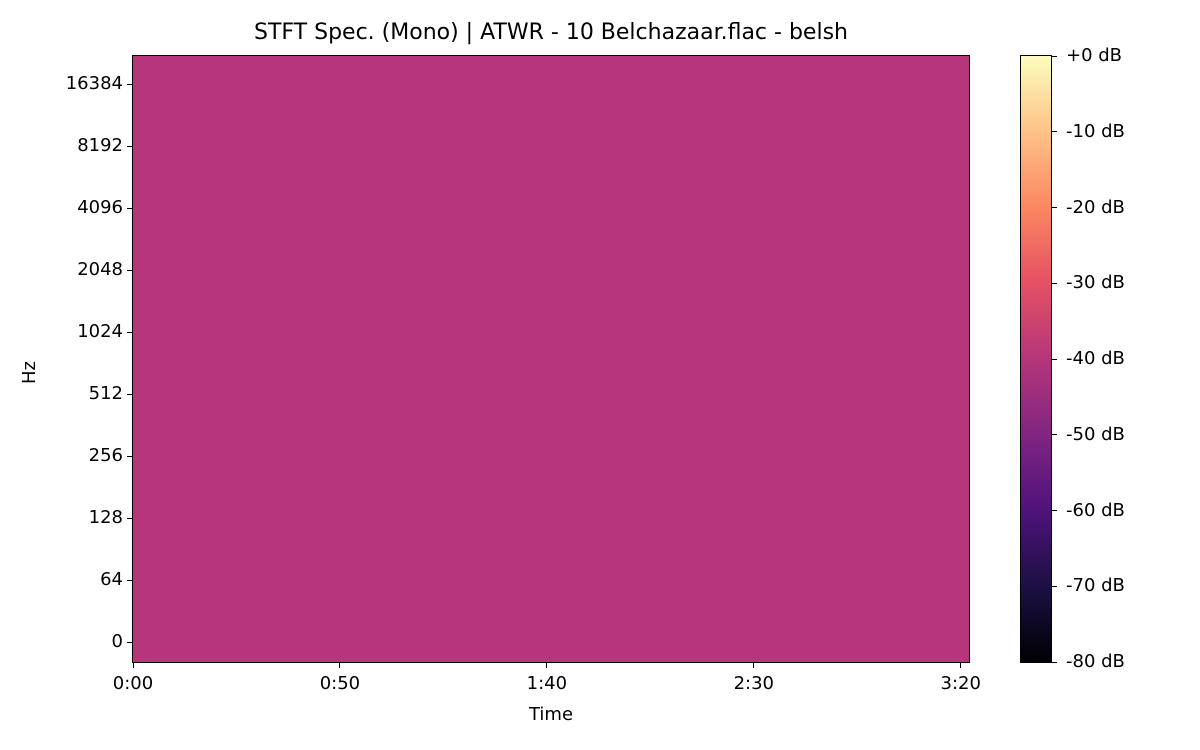 This screenshot has height=750, width=1200. What do you see at coordinates (1095, 131) in the screenshot?
I see `colorbar-tick-label: -10 dB` at bounding box center [1095, 131].